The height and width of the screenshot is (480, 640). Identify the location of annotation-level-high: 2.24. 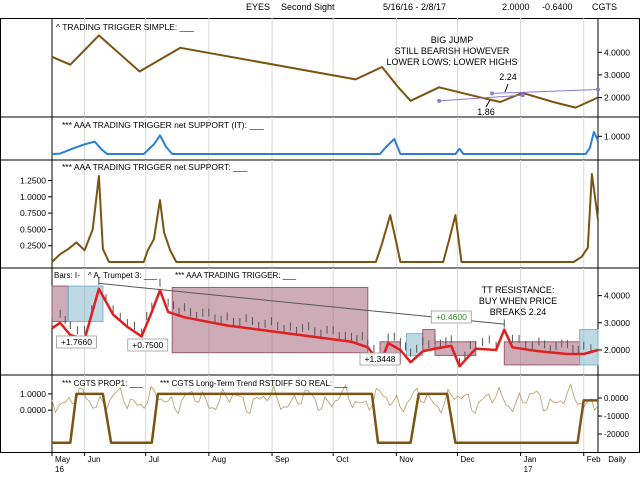
(508, 77).